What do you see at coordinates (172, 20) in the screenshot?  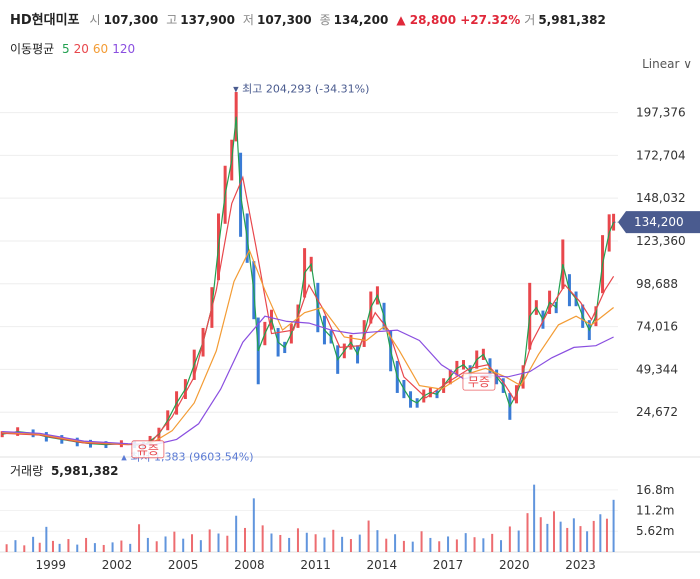 I see `high-label: 고` at bounding box center [172, 20].